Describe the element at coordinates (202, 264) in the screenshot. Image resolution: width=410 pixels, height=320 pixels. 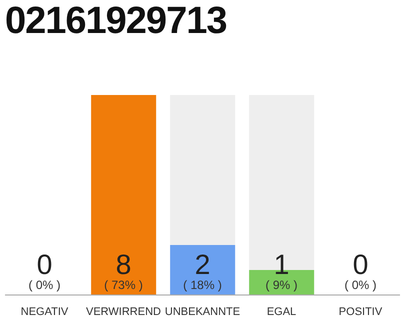
I see `data-label: 2` at that location.